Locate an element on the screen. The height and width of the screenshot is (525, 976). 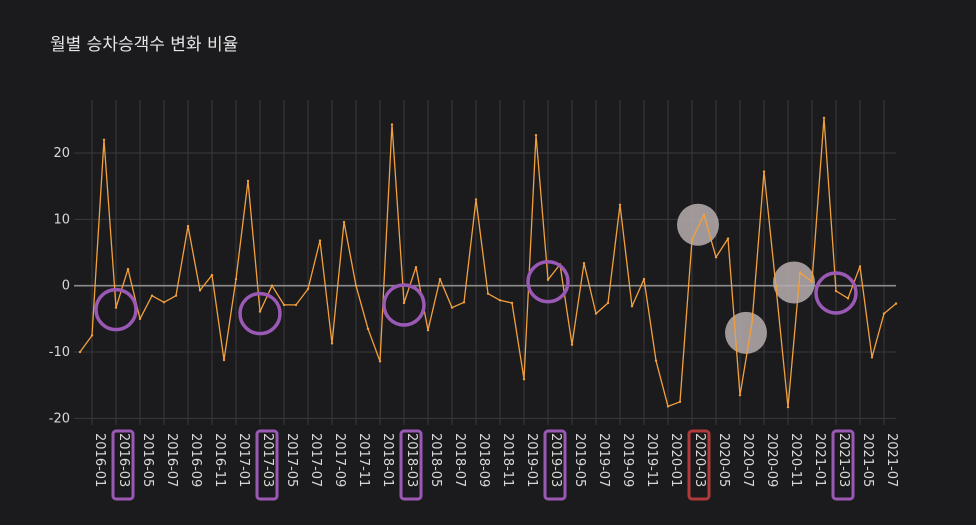
x-tick-group: 2020-09 is located at coordinates (771, 460).